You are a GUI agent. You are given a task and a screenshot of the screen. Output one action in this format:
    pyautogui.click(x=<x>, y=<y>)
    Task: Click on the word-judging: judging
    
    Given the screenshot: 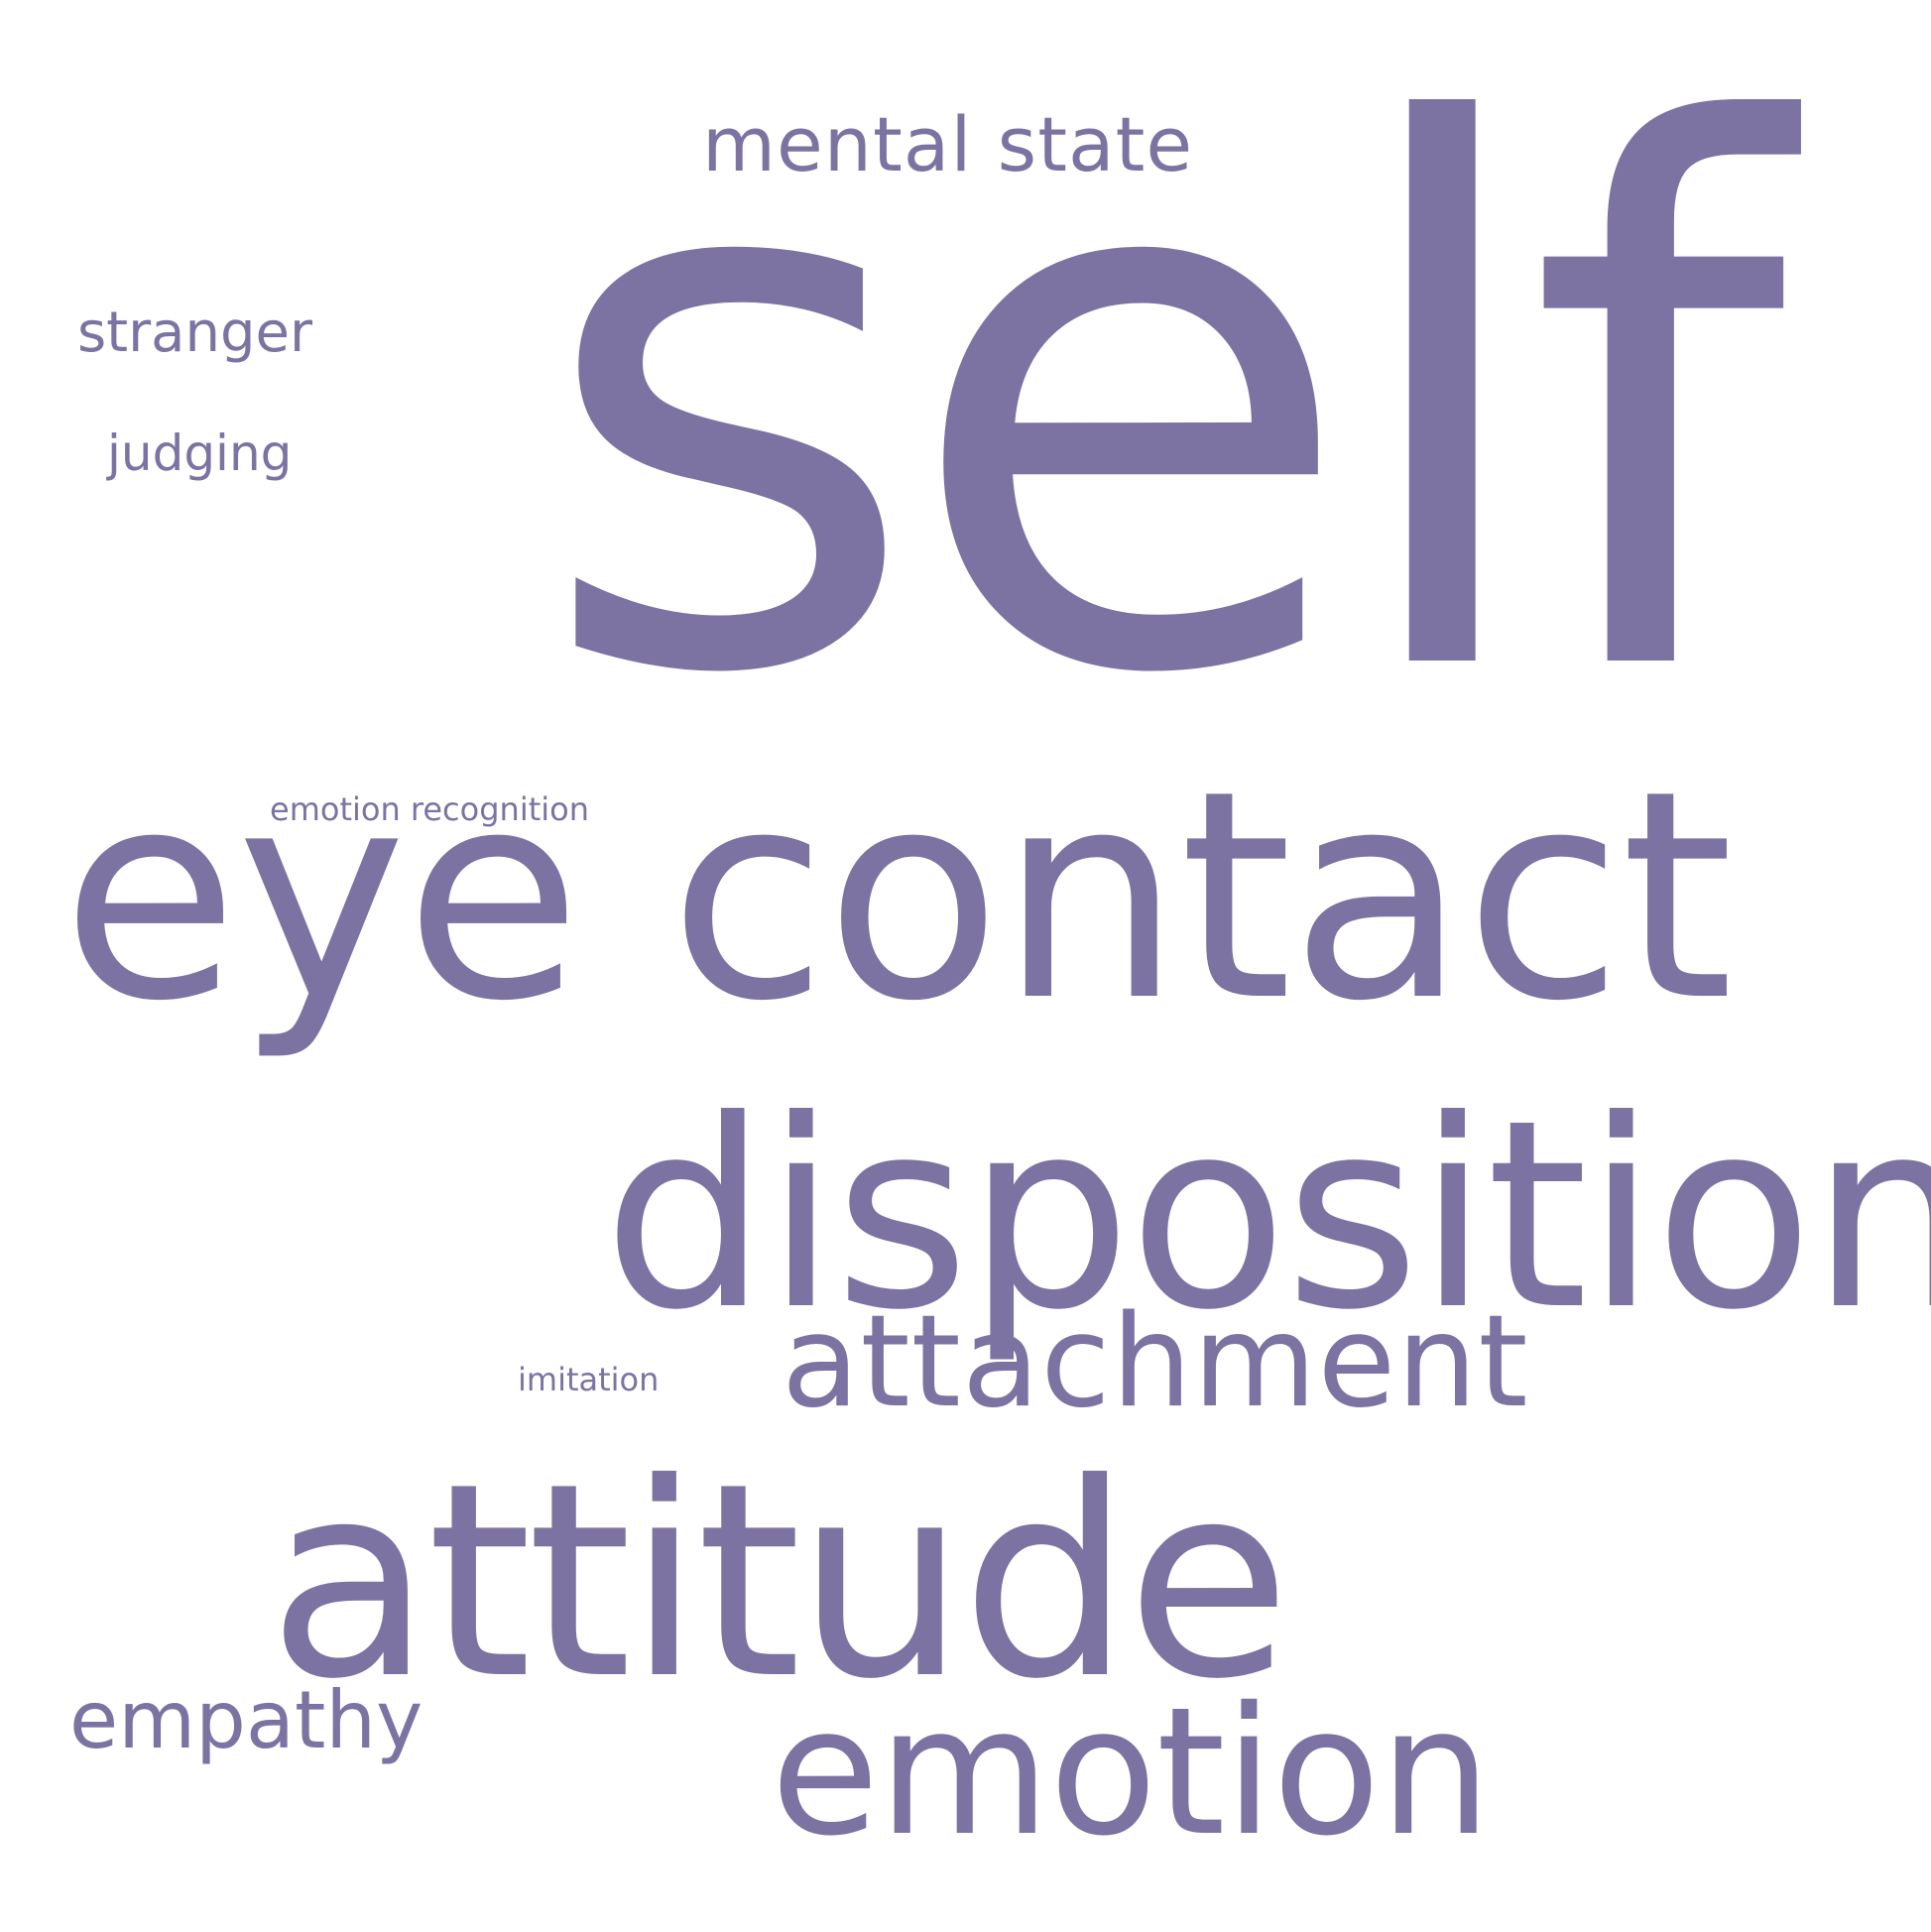 What is the action you would take?
    pyautogui.click(x=200, y=453)
    